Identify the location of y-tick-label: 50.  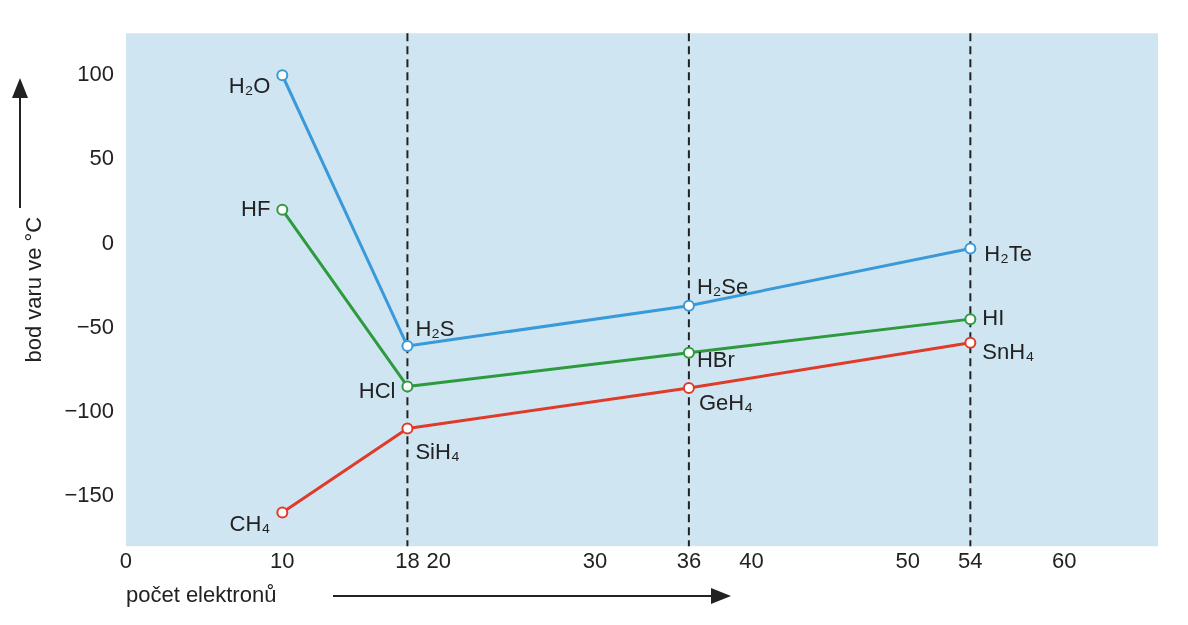
(101, 158).